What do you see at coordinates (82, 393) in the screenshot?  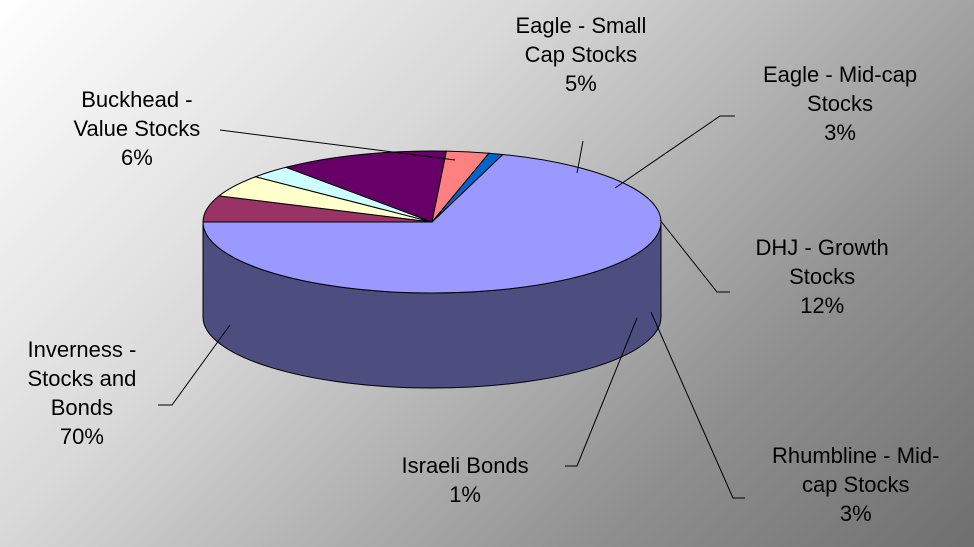 I see `data-label-0: Inverness - Stocks and Bonds 70%` at bounding box center [82, 393].